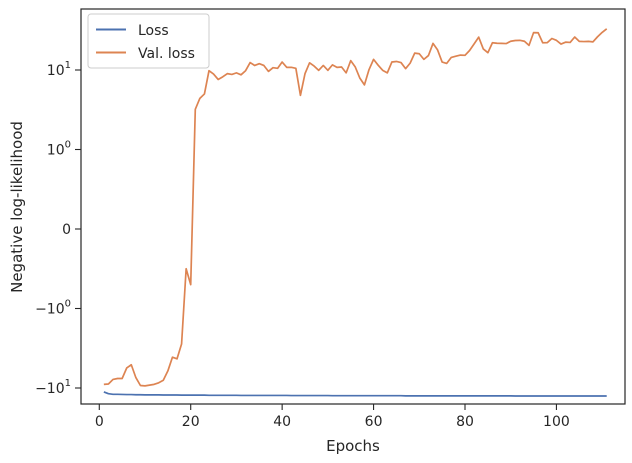 The width and height of the screenshot is (632, 463). I want to click on legend-box, so click(148, 41).